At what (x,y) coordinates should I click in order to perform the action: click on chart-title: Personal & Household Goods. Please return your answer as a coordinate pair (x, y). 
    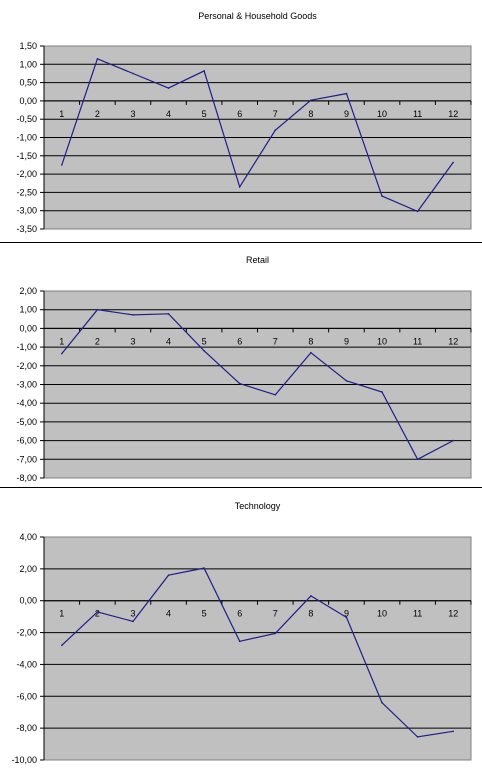
    Looking at the image, I should click on (257, 16).